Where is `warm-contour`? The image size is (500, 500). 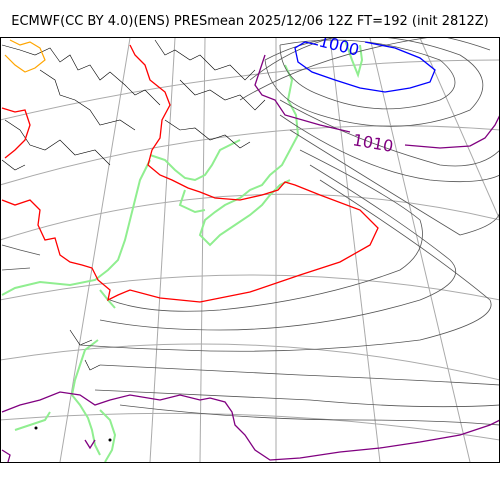 warm-contour is located at coordinates (25, 56).